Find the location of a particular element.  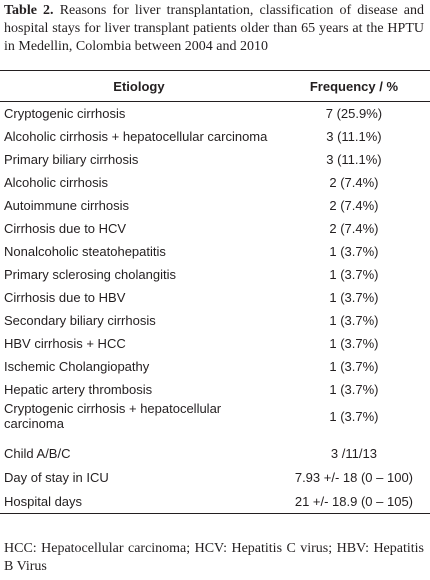

table-row: HBV cirrhosis + HCC 1 (3.7%) is located at coordinates (215, 343).